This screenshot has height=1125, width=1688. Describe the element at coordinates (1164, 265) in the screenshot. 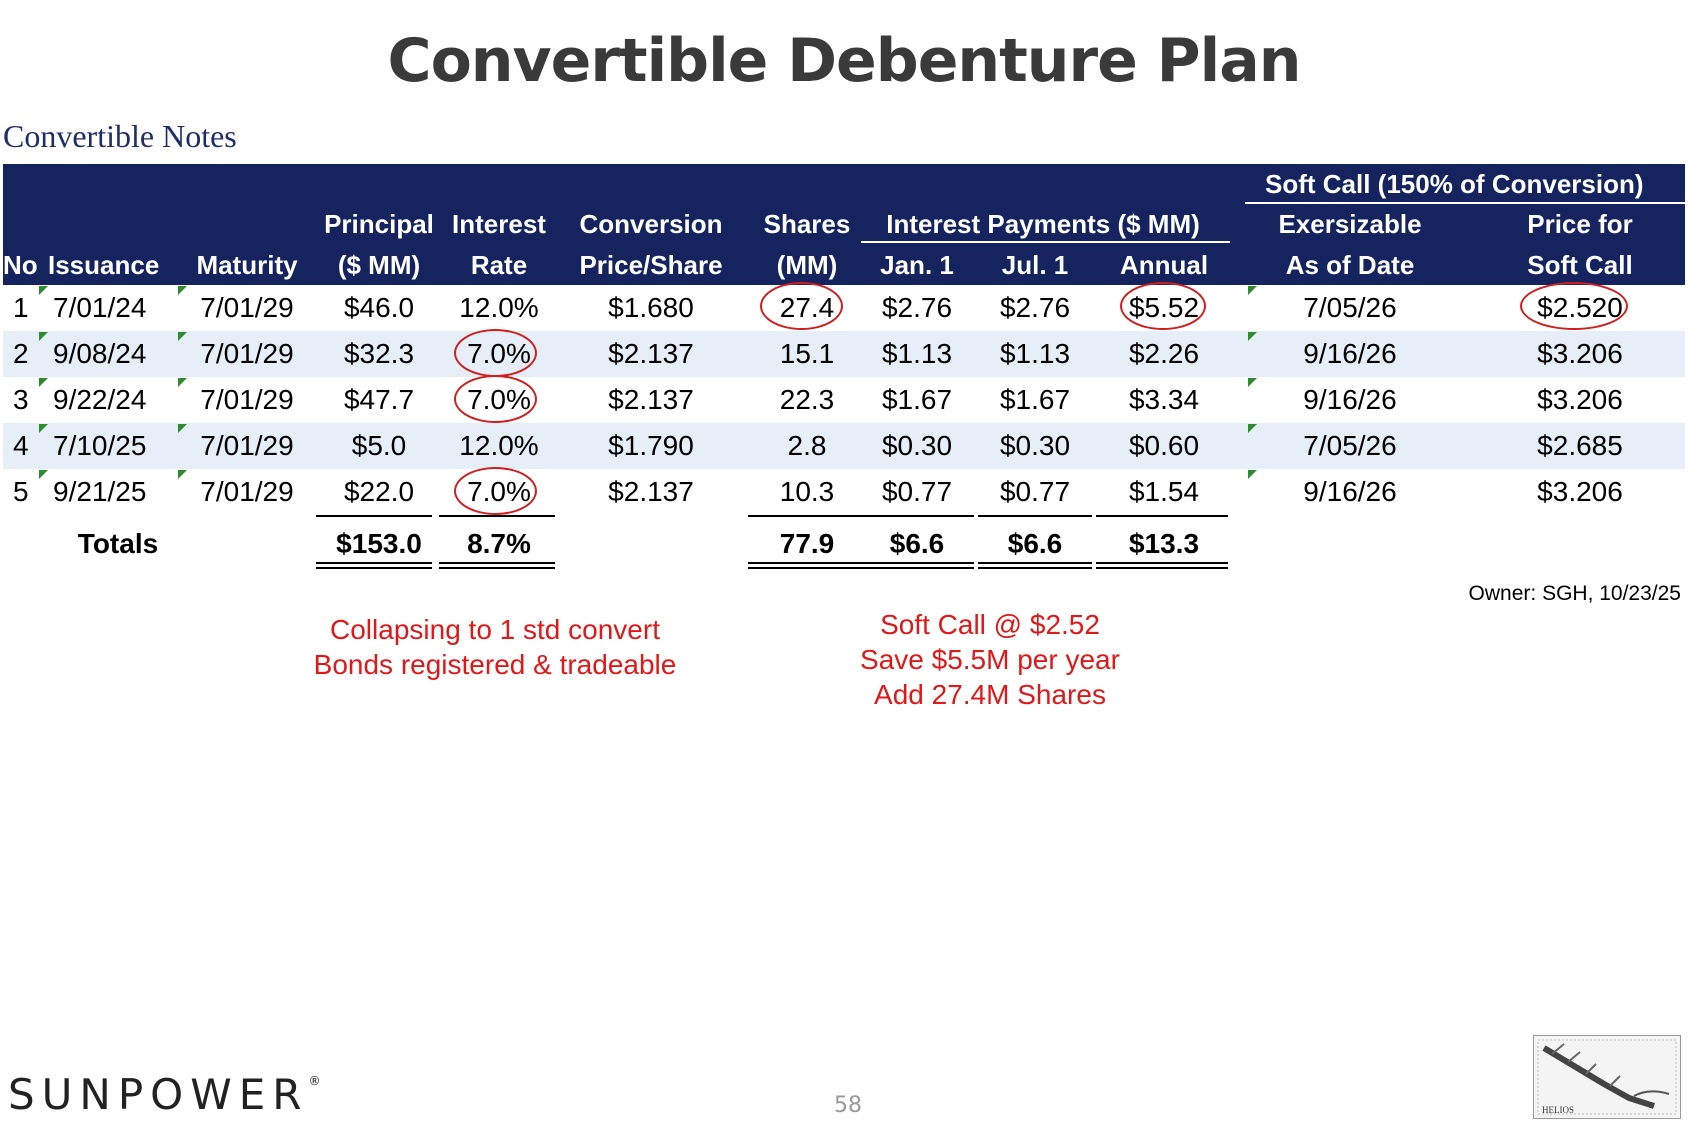

I see `header-annual: Annual` at that location.